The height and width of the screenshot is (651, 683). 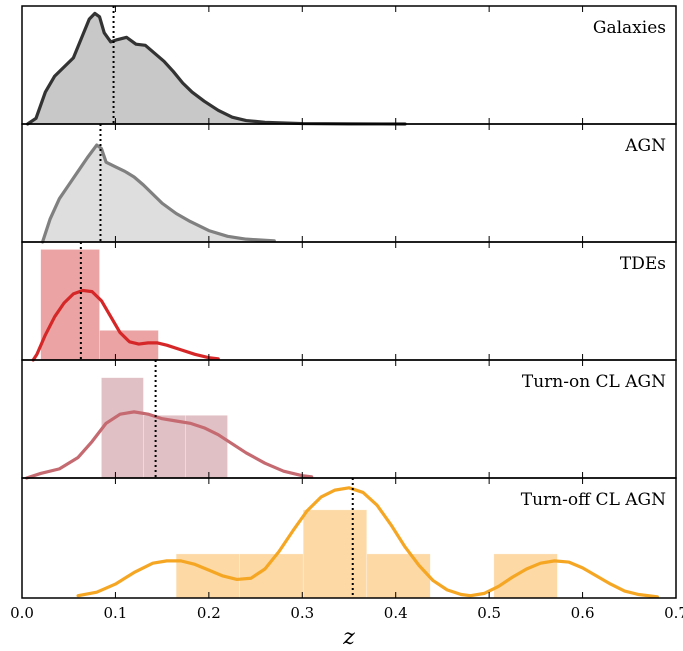 I want to click on x-tick-label-2: 0.2, so click(x=209, y=613).